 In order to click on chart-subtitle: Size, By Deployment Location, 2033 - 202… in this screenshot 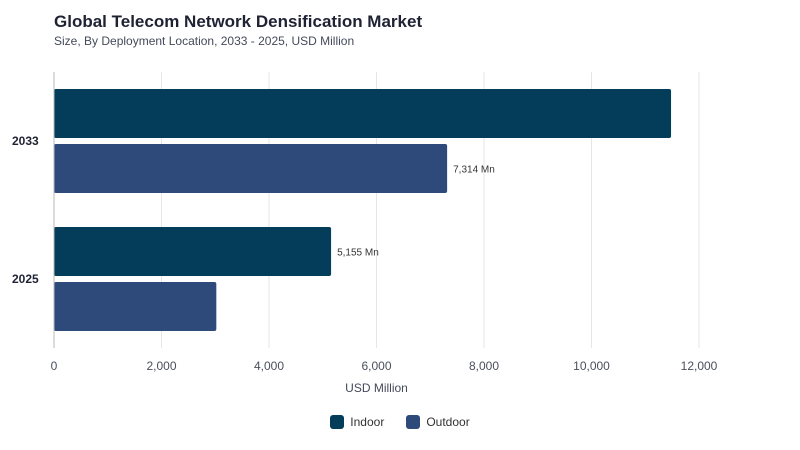, I will do `click(204, 41)`.